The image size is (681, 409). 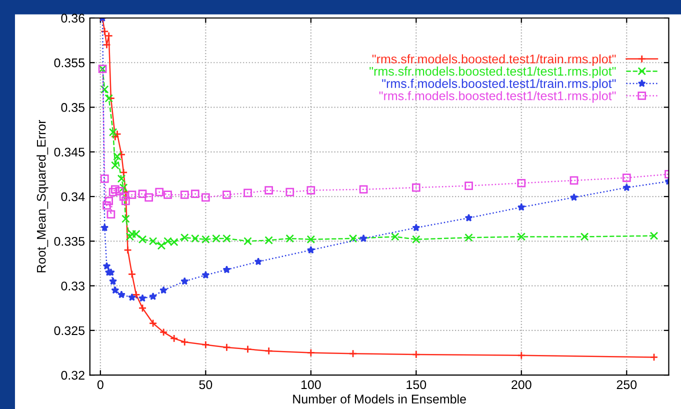 I want to click on y-tick-label: 0.33, so click(x=72, y=286).